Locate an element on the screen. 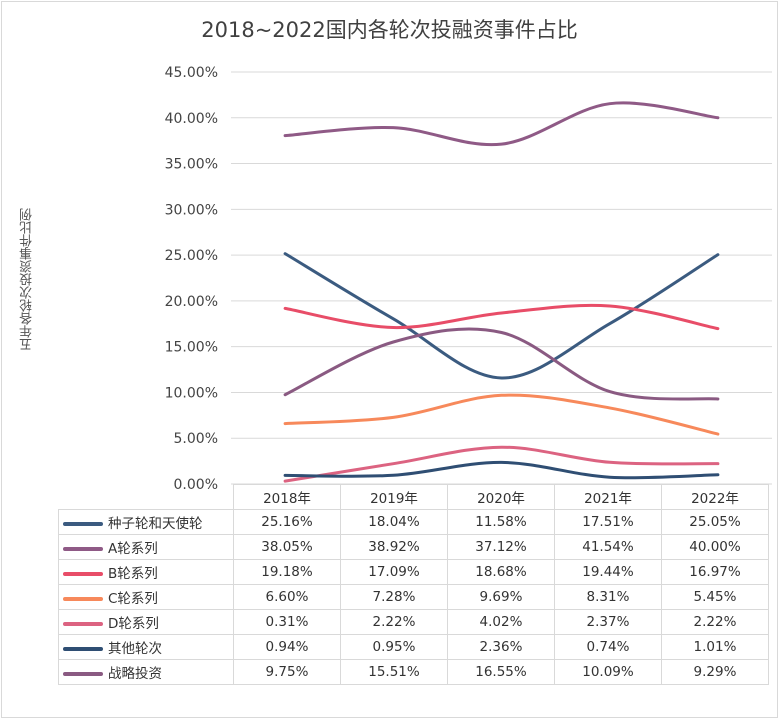 Image resolution: width=779 pixels, height=720 pixels. y-tick-label: 25.00% is located at coordinates (191, 256).